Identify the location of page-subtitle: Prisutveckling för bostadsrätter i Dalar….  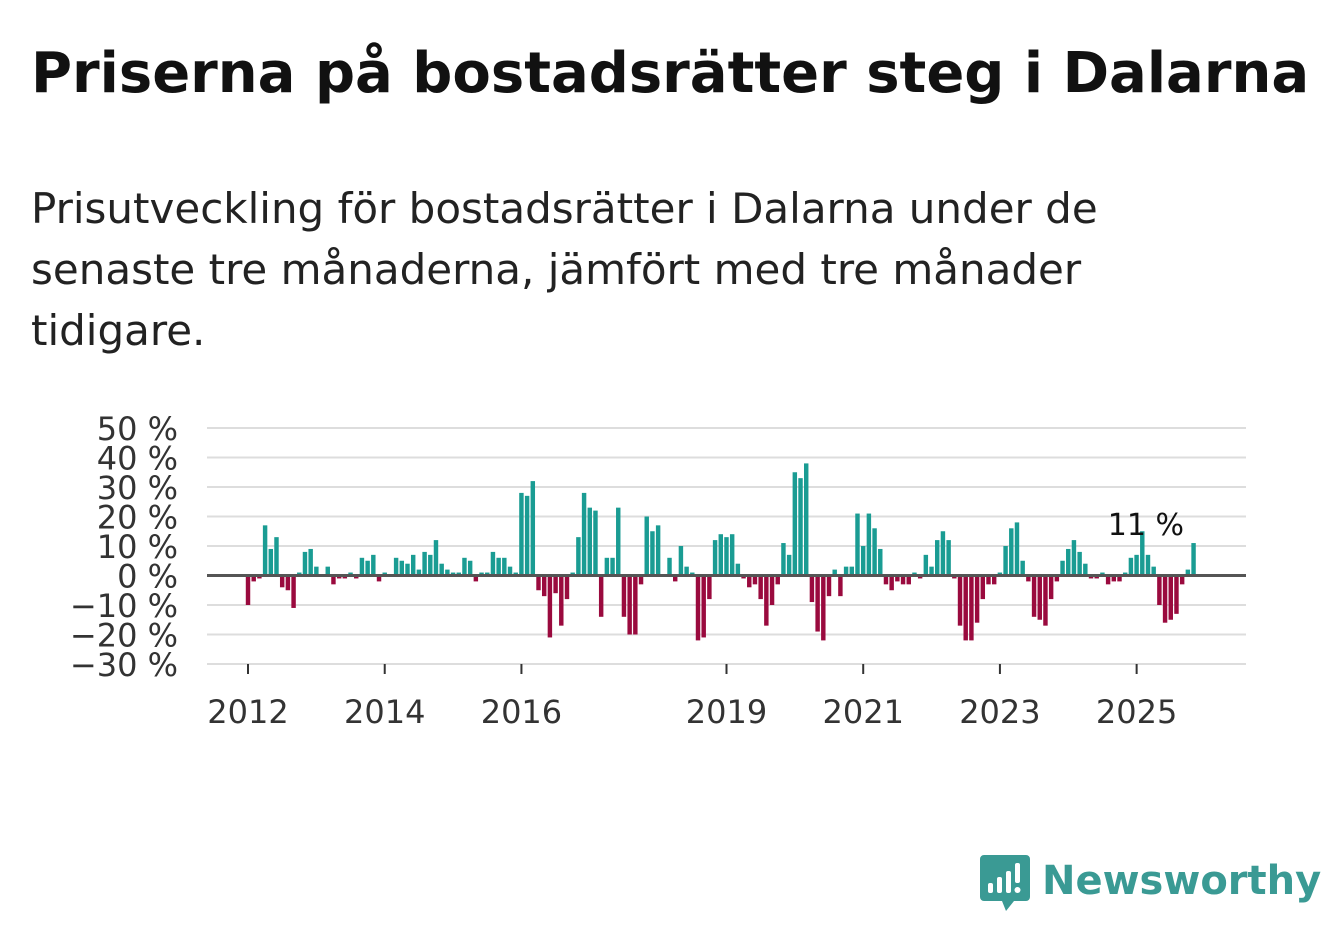
(564, 269).